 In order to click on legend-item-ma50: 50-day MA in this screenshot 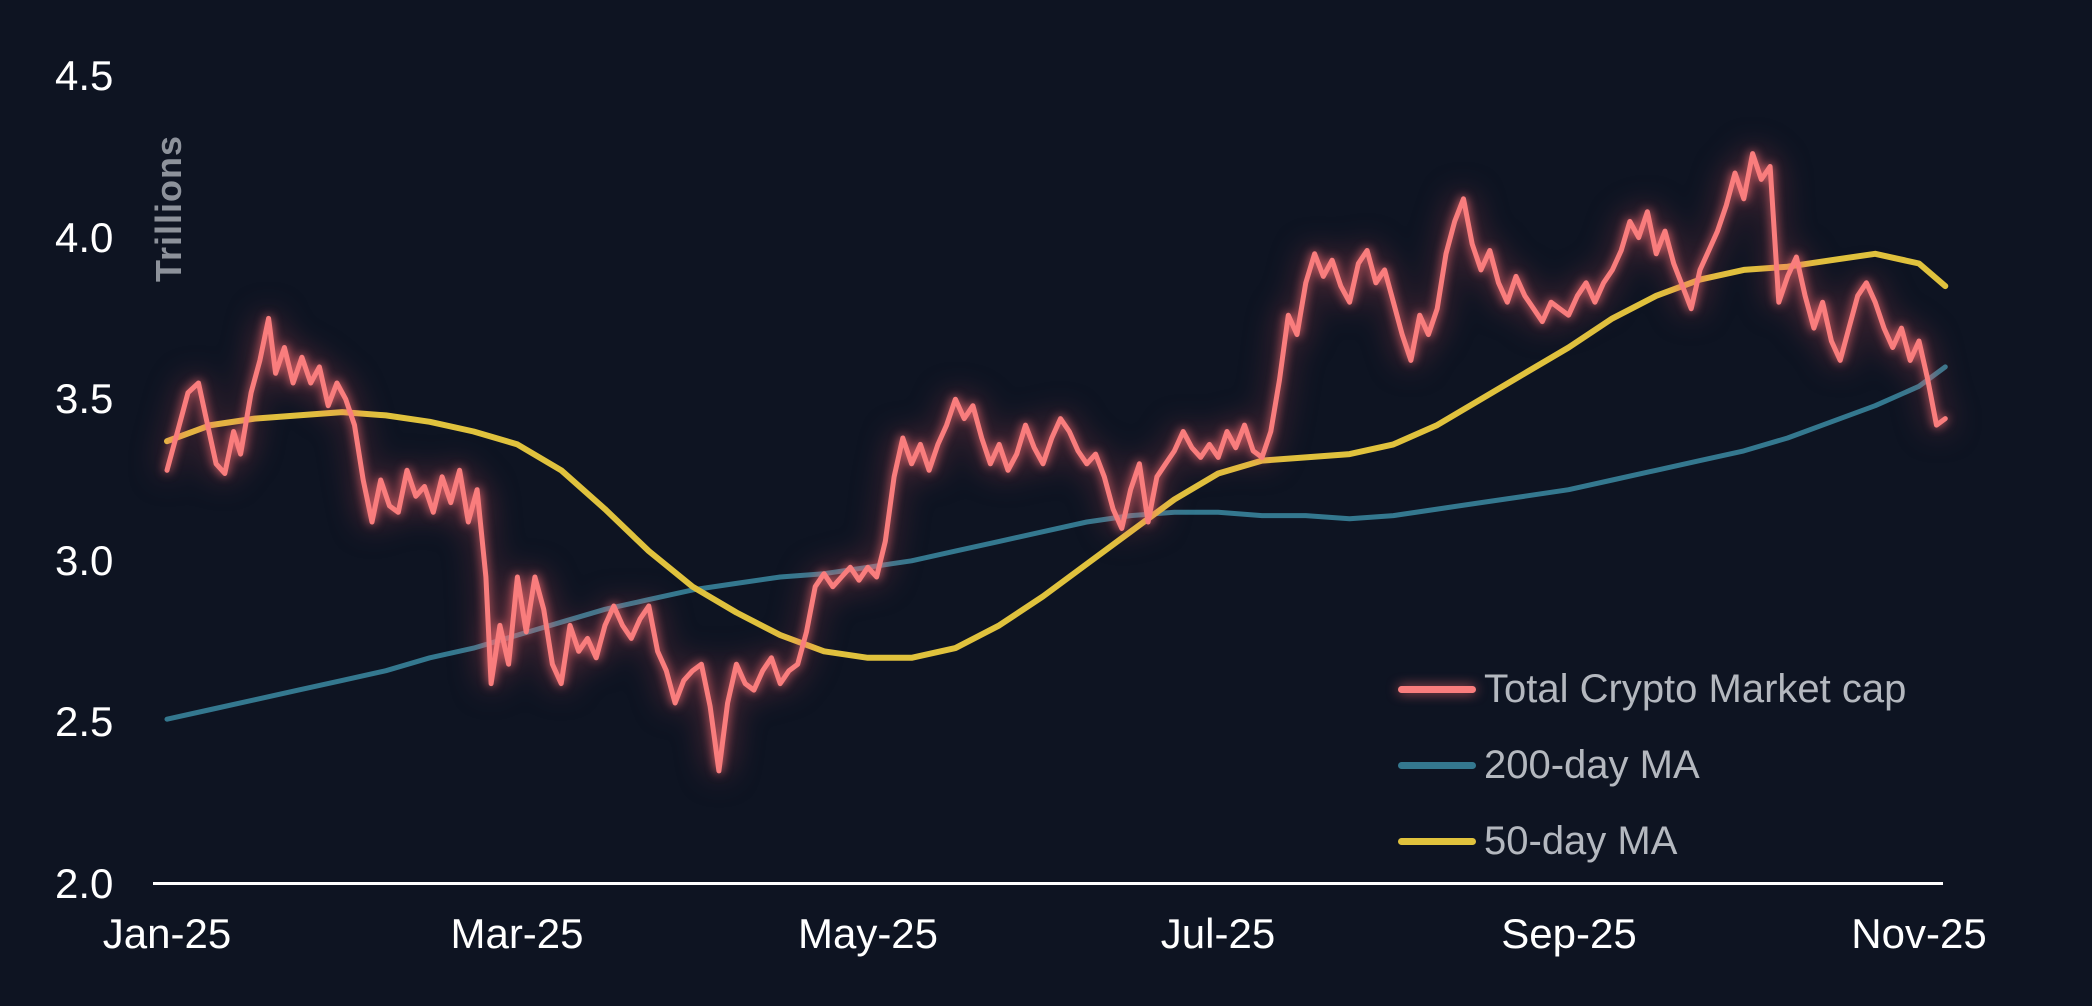, I will do `click(1652, 841)`.